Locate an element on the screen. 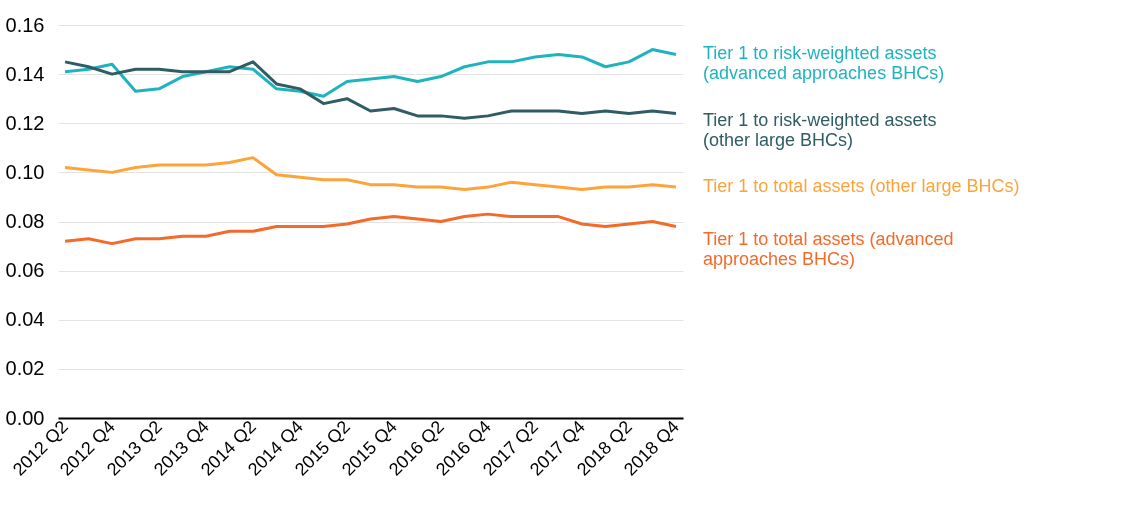 This screenshot has height=514, width=1143. y-tick-label: 0.04 is located at coordinates (25, 319).